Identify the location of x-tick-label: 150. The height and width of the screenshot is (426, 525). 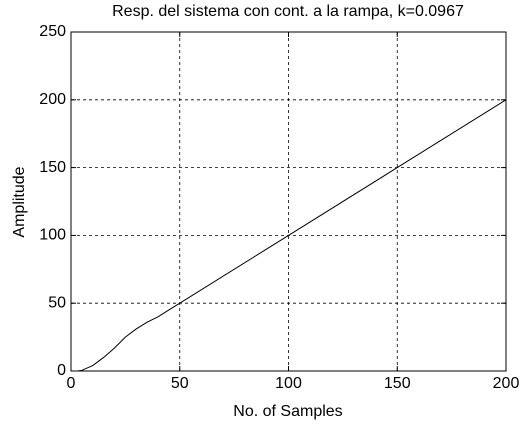
(397, 383).